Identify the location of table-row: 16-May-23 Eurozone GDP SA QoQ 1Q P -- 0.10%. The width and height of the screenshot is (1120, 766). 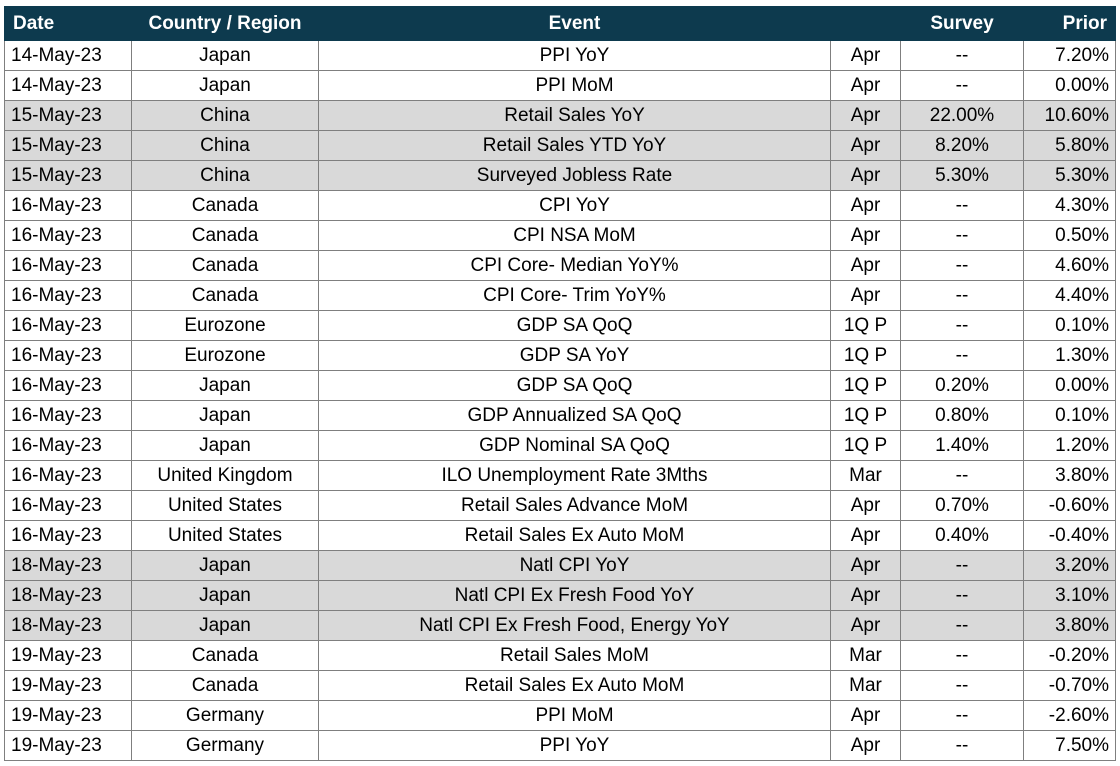
(560, 325).